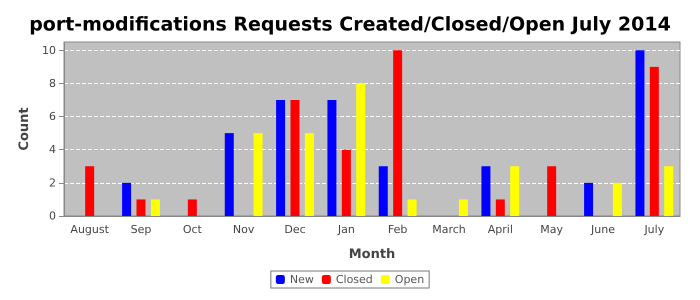 The width and height of the screenshot is (700, 300). What do you see at coordinates (52, 83) in the screenshot?
I see `y-tick-label: 8` at bounding box center [52, 83].